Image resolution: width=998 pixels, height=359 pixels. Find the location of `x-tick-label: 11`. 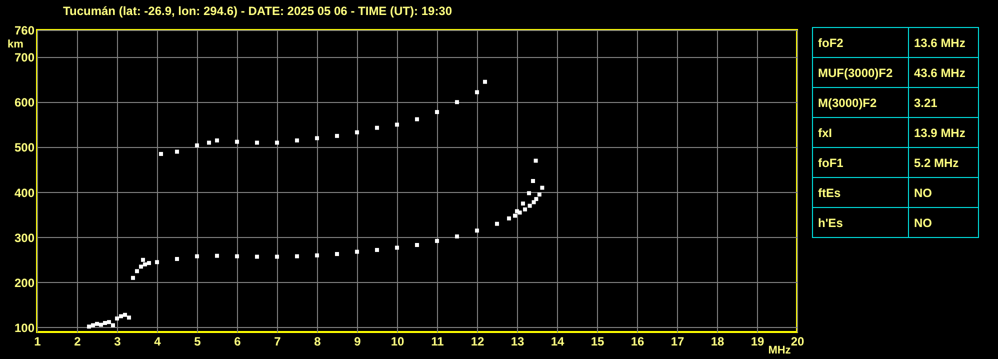

x-tick-label: 11 is located at coordinates (437, 341).